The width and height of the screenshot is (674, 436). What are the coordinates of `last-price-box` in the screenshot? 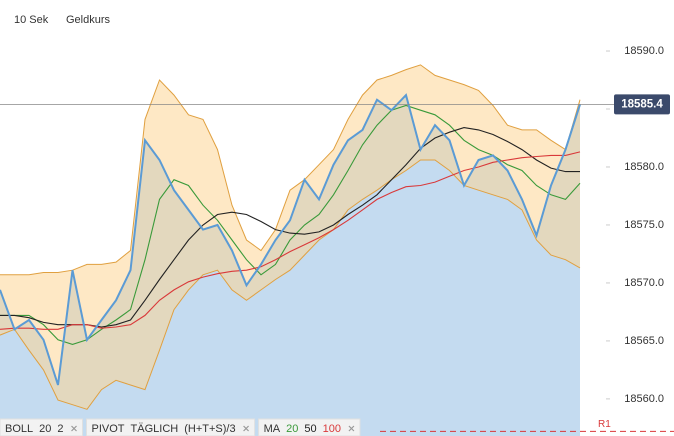 It's located at (642, 104).